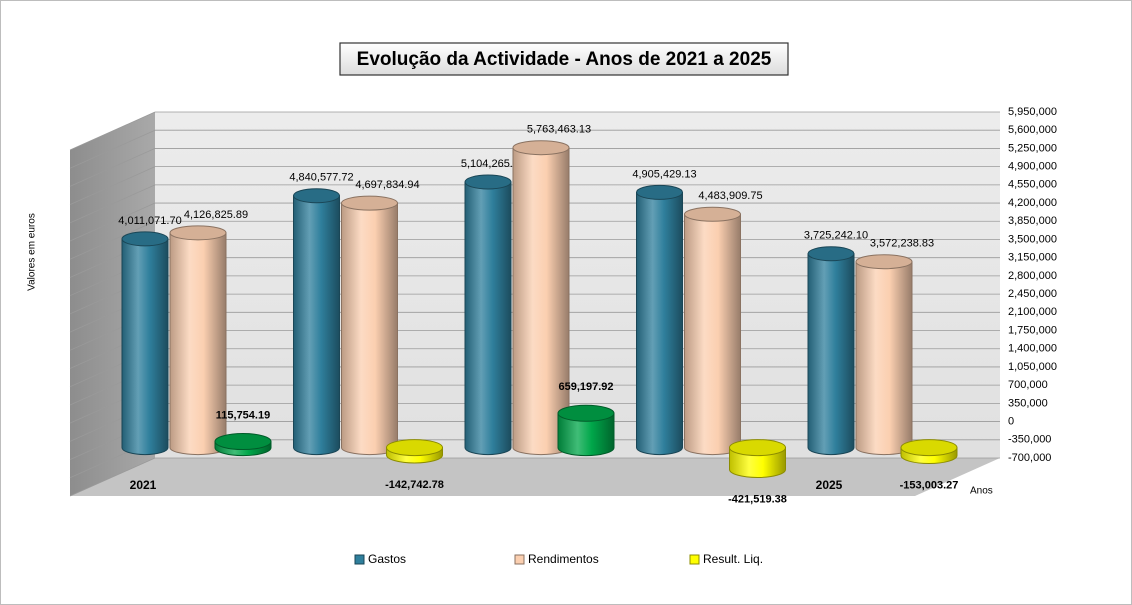 The image size is (1132, 605). I want to click on y-tick-label: 4,900,000, so click(1032, 167).